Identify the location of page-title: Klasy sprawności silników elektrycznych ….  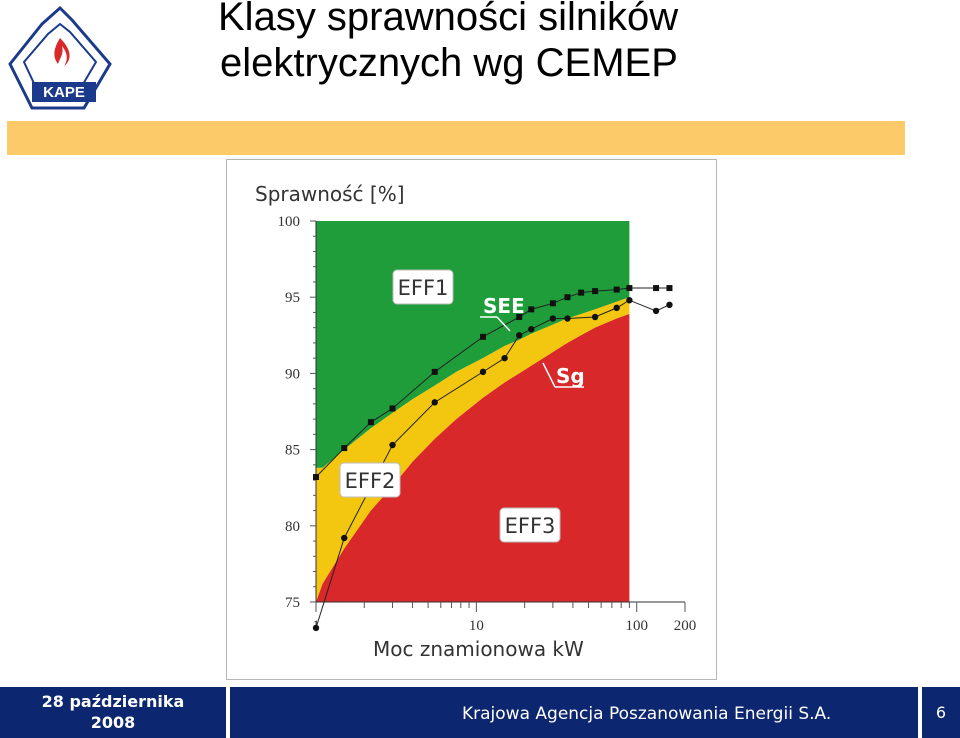
(558, 43).